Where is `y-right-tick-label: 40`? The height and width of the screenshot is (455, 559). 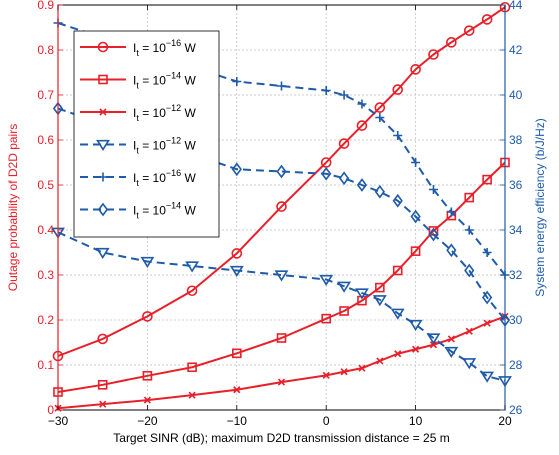 y-right-tick-label: 40 is located at coordinates (516, 95).